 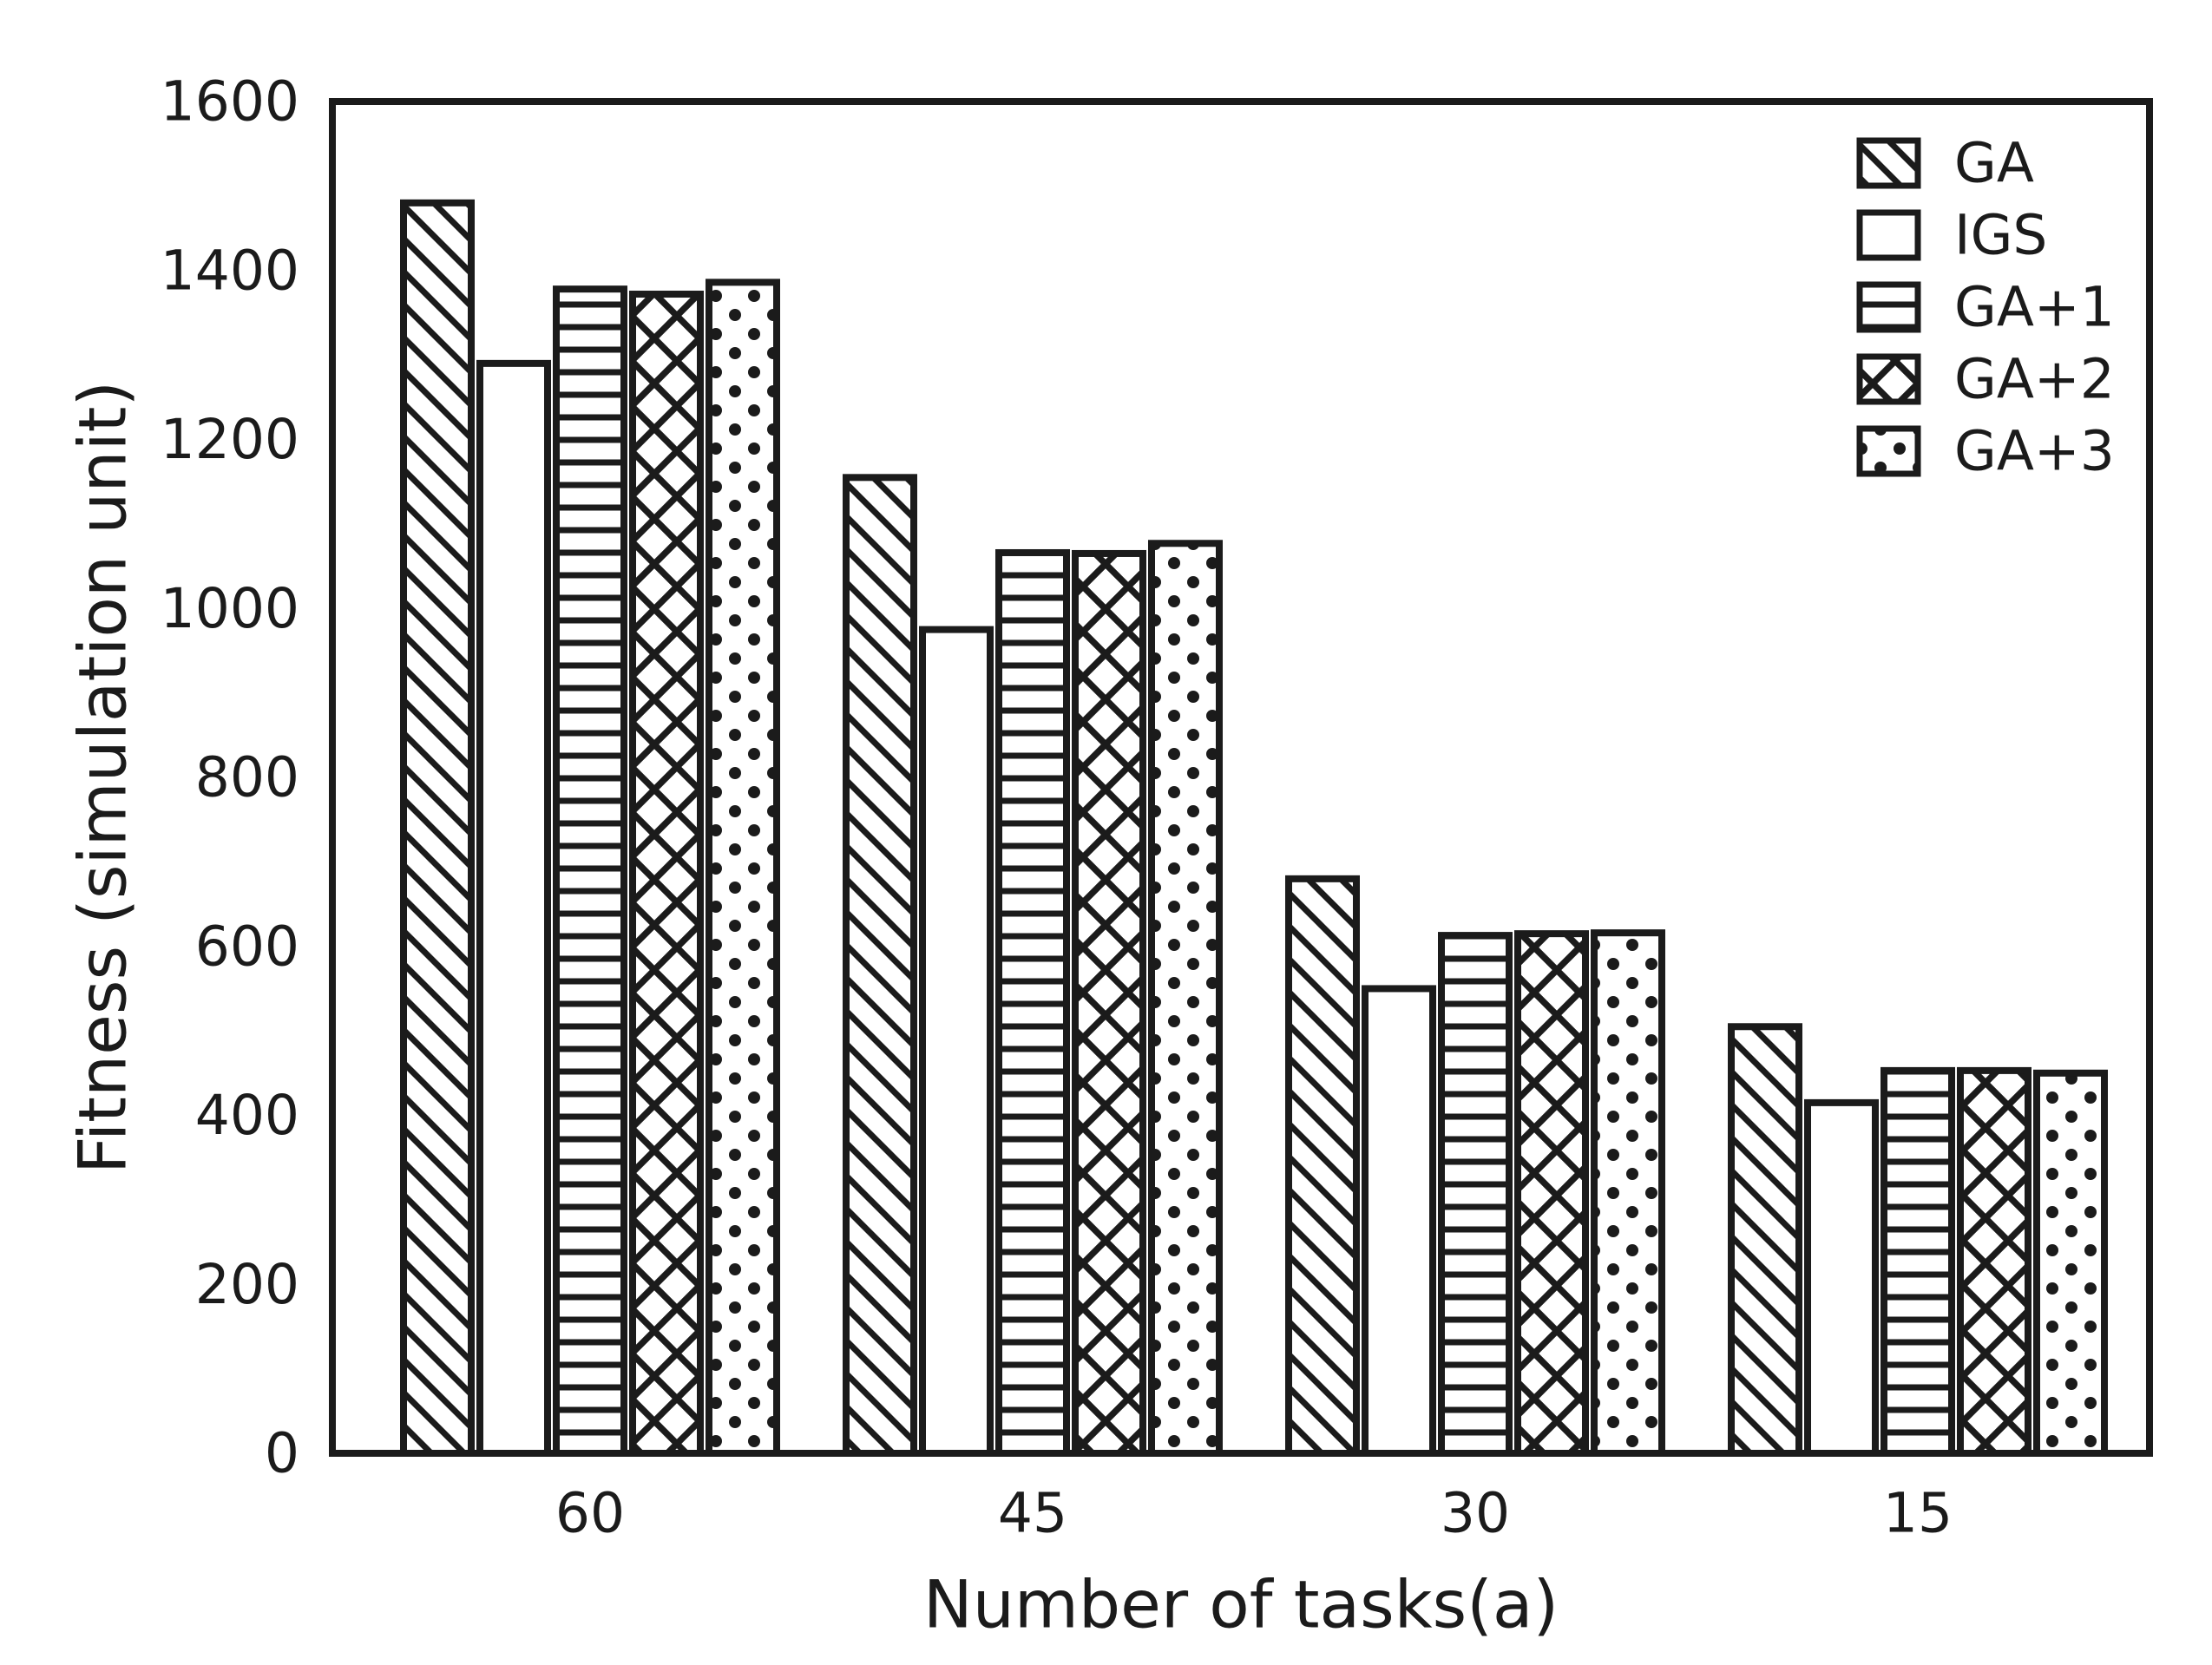 What do you see at coordinates (590, 1513) in the screenshot?
I see `x-tick-label-60: 60` at bounding box center [590, 1513].